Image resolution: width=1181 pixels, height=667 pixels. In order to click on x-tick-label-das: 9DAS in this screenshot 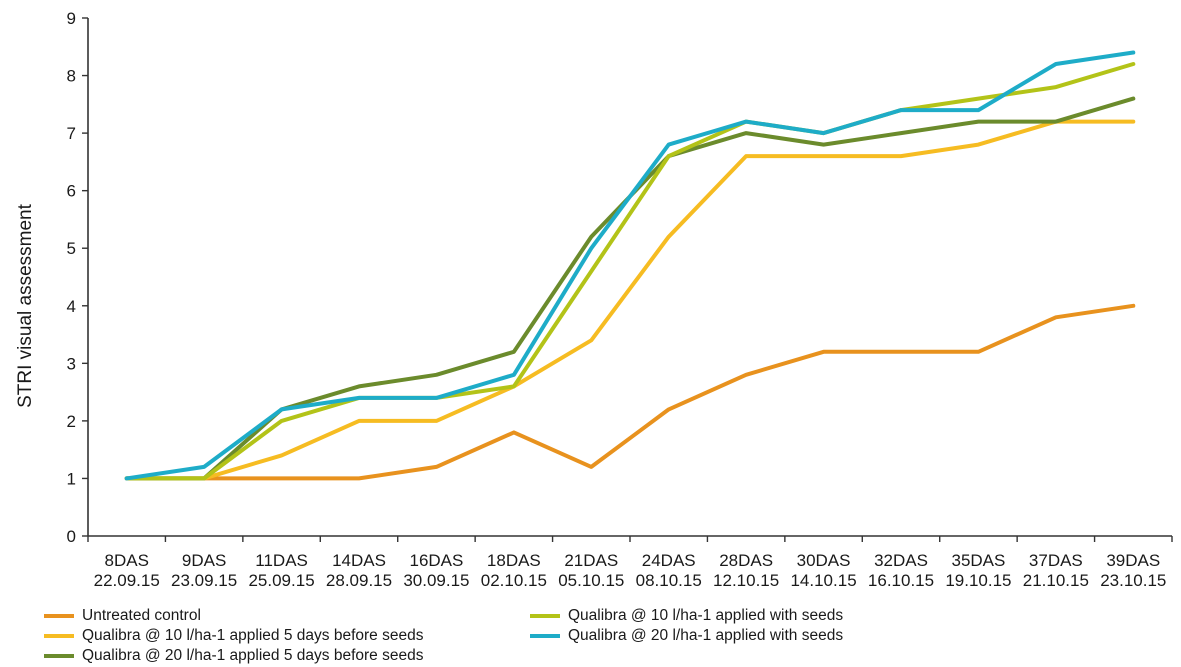, I will do `click(204, 560)`.